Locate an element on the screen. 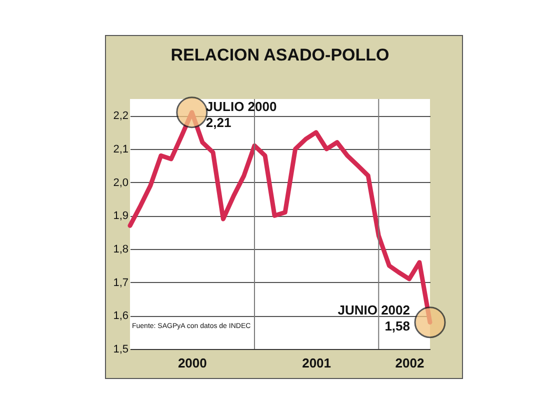 The height and width of the screenshot is (405, 540). x-tick-label: 2002 is located at coordinates (409, 363).